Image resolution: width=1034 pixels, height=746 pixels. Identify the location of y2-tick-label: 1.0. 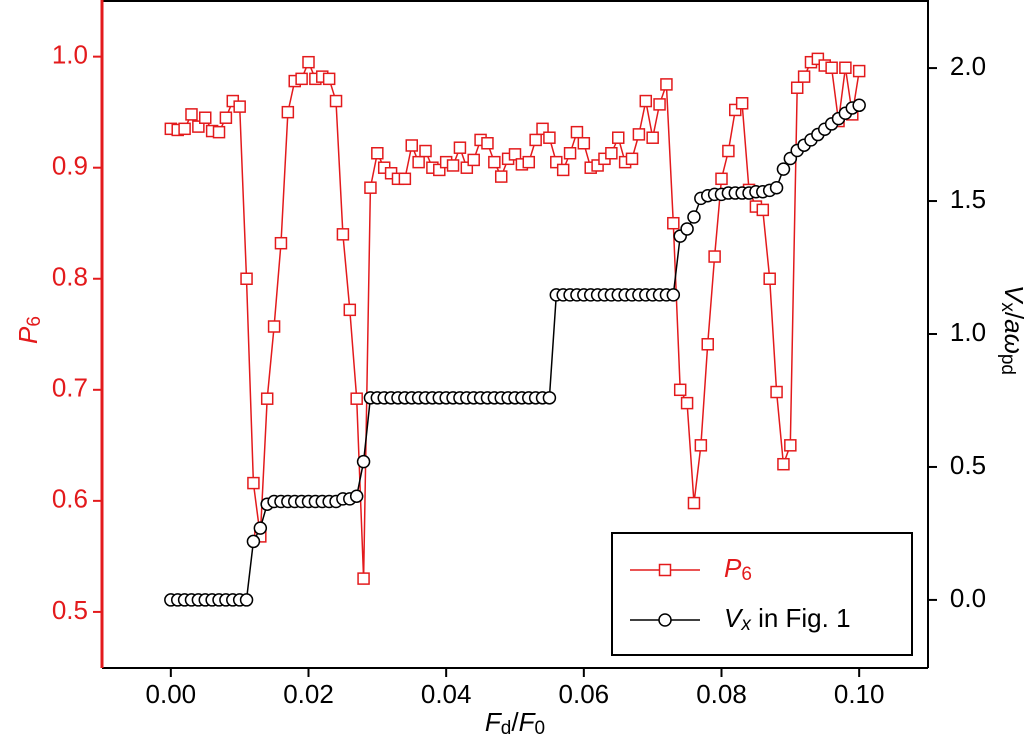
(968, 332).